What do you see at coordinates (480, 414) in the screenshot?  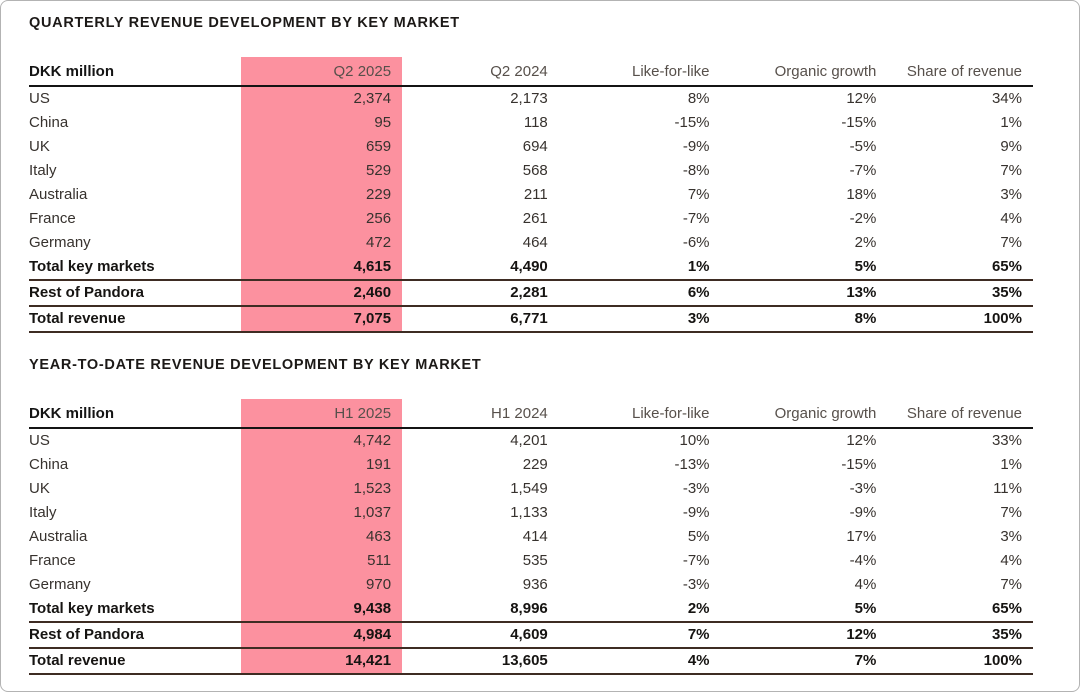 I see `column-header: H1 2024` at bounding box center [480, 414].